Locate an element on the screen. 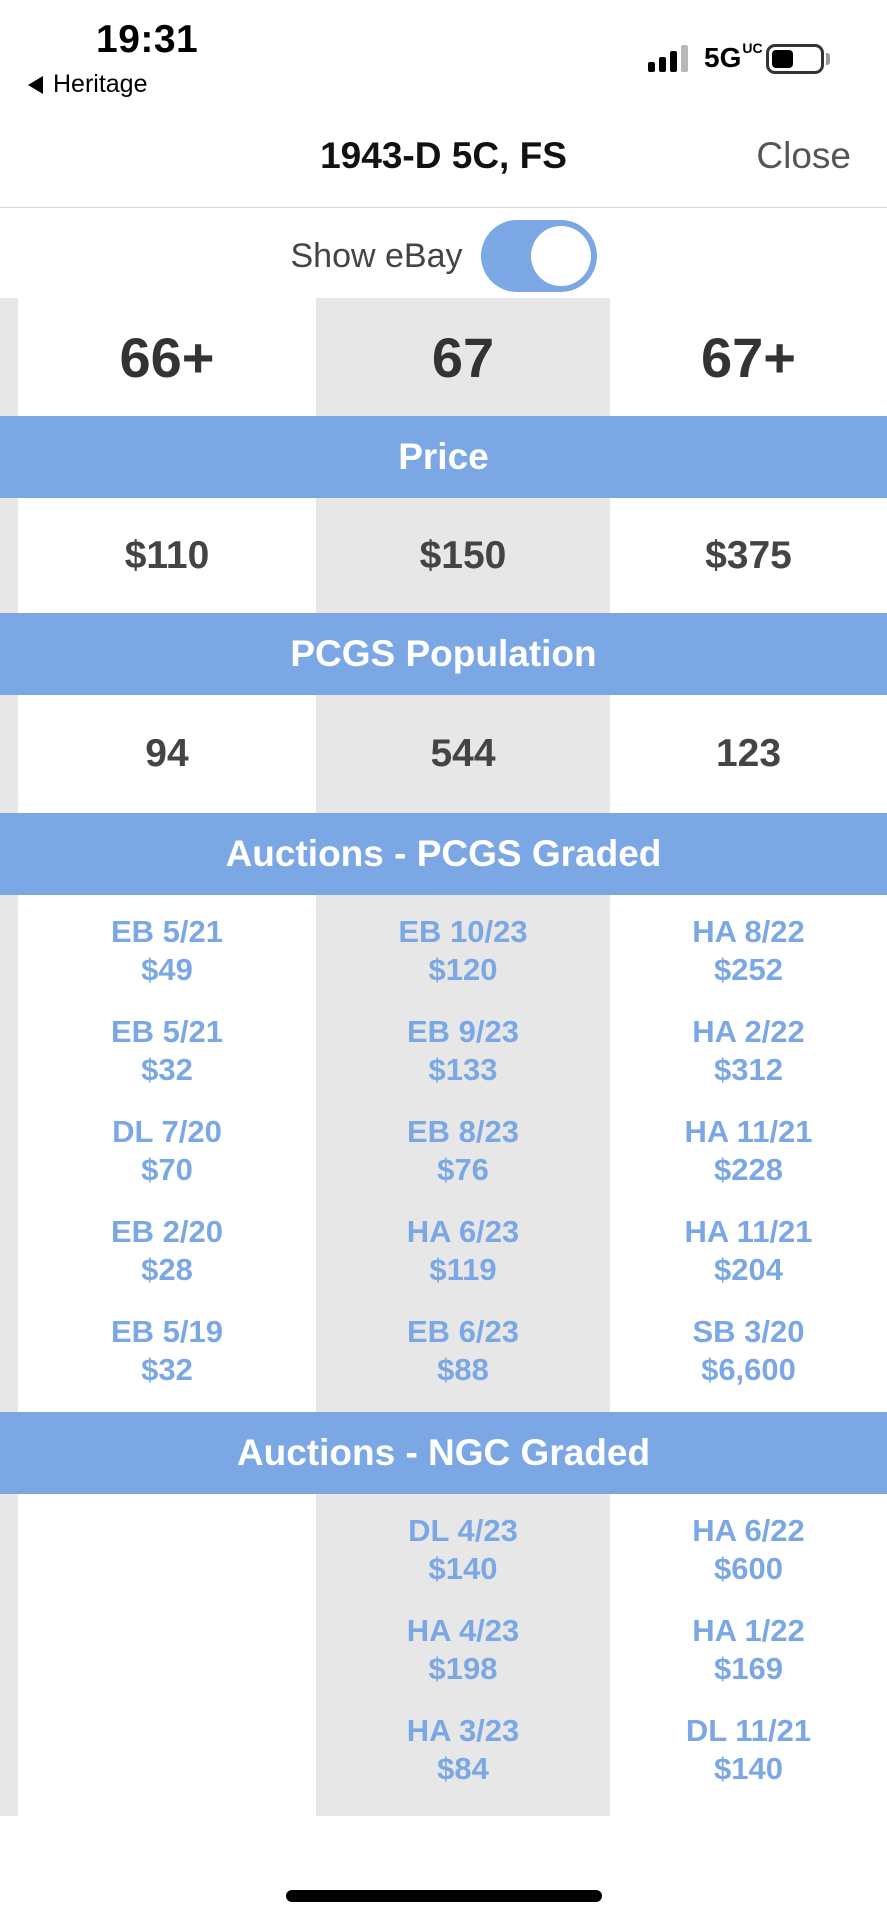  auction-result-link: HA 2/22 $312 is located at coordinates (748, 1063).